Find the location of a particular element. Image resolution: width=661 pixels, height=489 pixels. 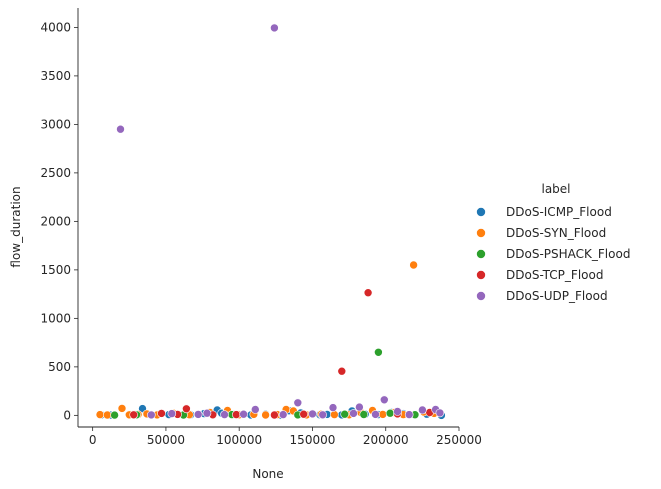

y-tick-label: 4000 is located at coordinates (55, 27).